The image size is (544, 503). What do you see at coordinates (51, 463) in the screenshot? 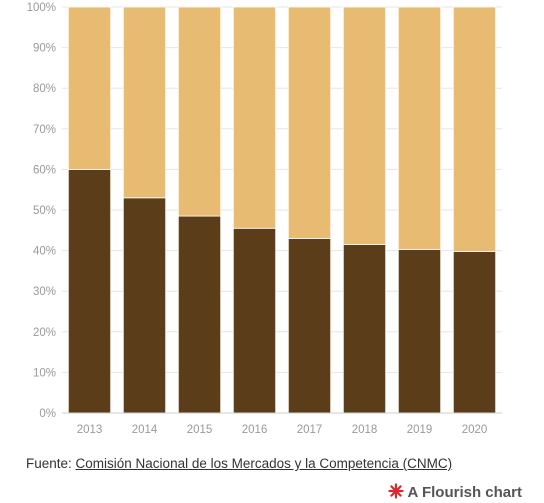
I see `source-prefix: Fuente:` at bounding box center [51, 463].